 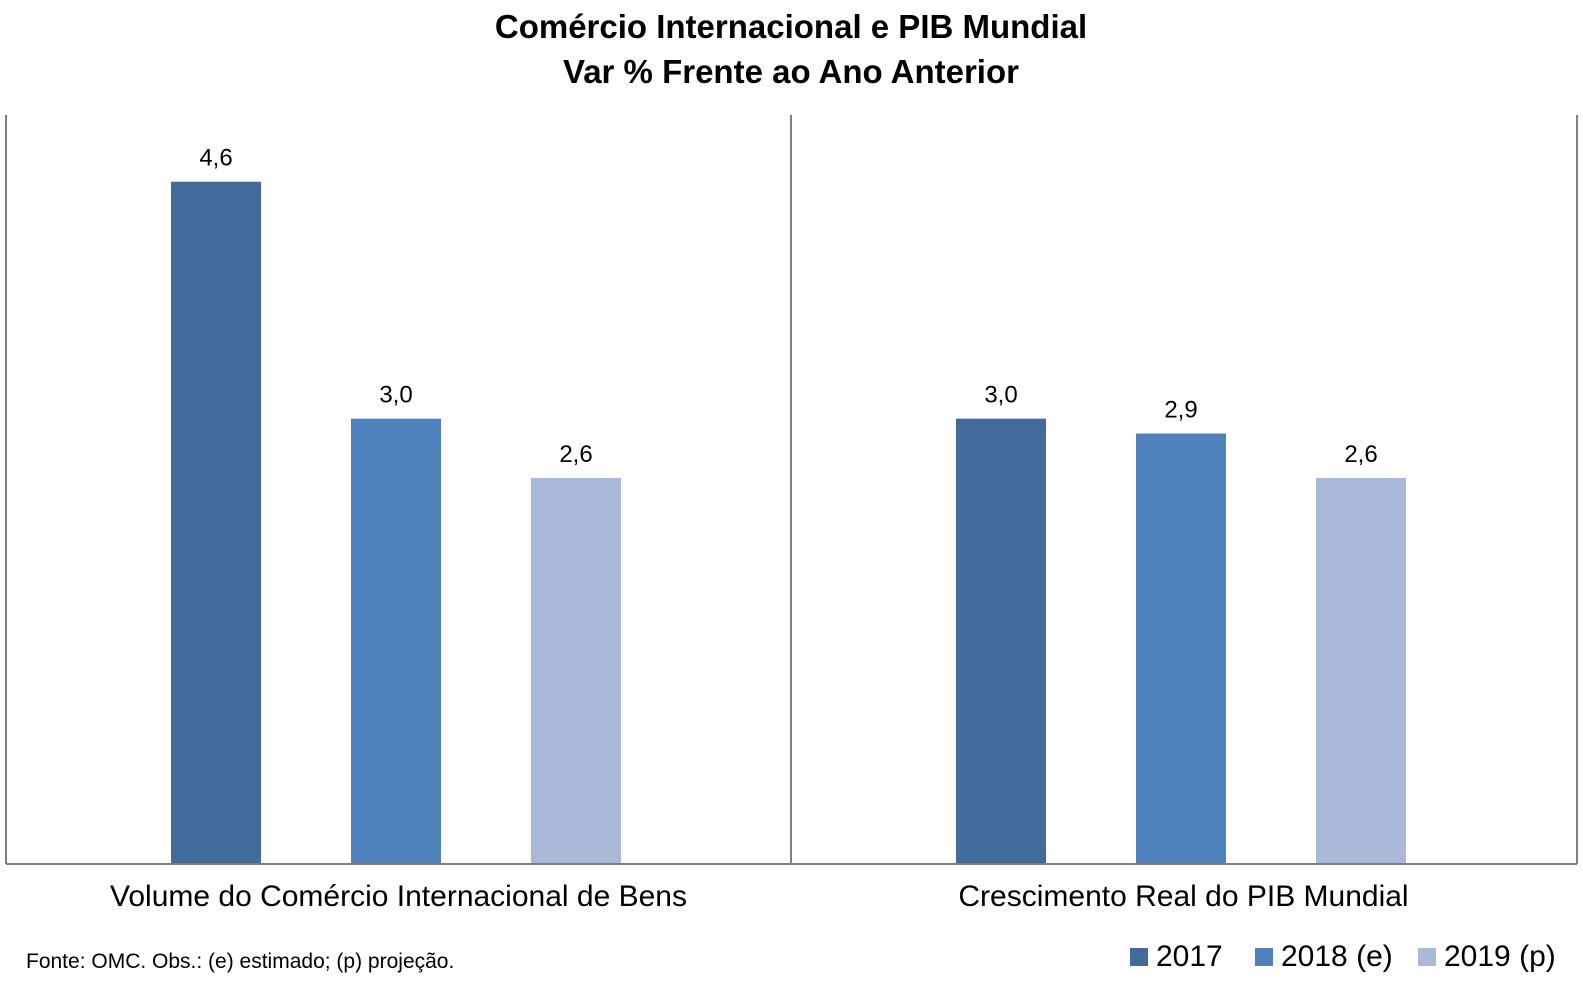 I want to click on legend-label-0: 2017, so click(x=1189, y=956).